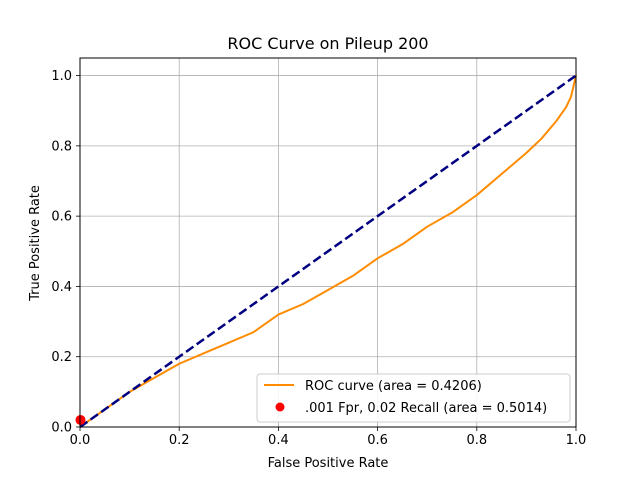 This screenshot has width=640, height=484. I want to click on y-tick-label: 0.8, so click(61, 146).